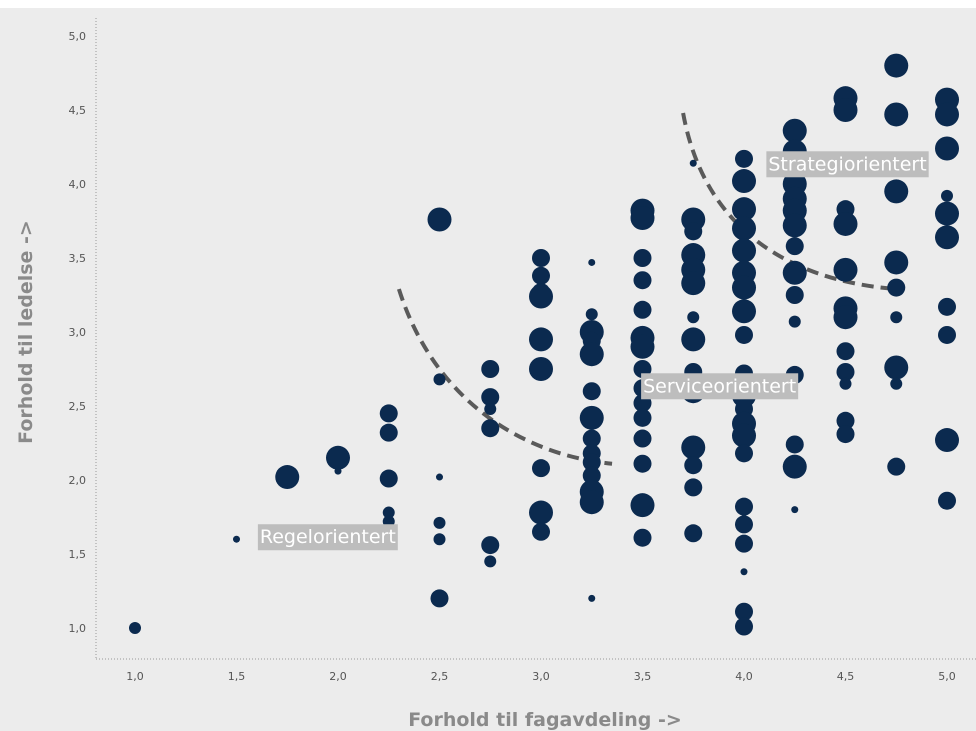 Image resolution: width=976 pixels, height=731 pixels. Describe the element at coordinates (237, 676) in the screenshot. I see `x-tick-label: 1,5` at that location.